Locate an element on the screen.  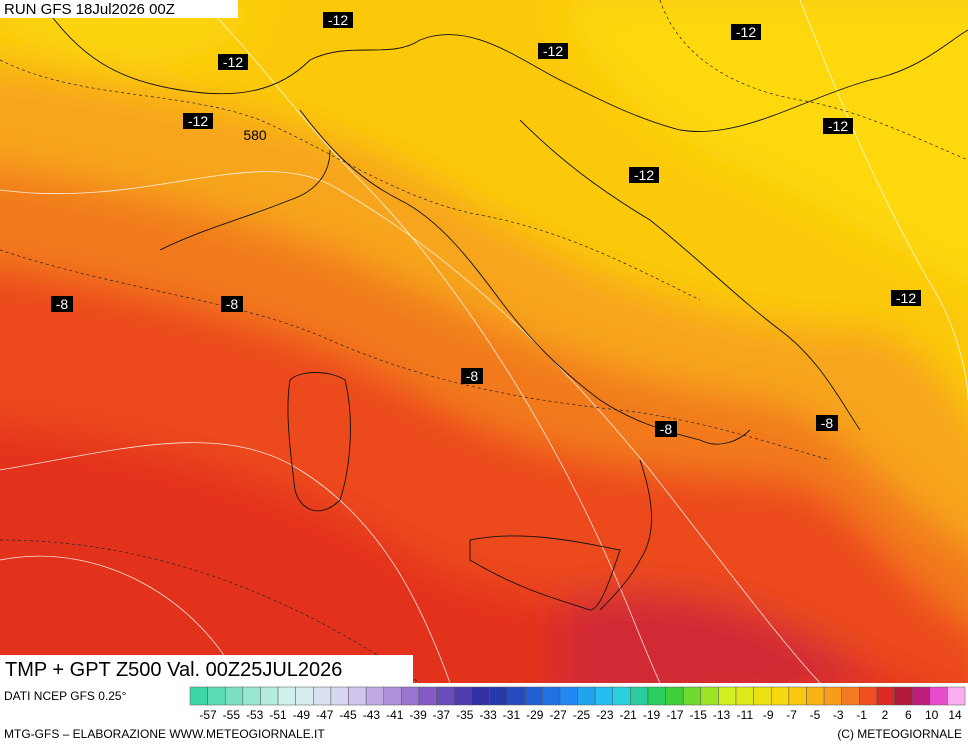
scale-label: 6 is located at coordinates (908, 715).